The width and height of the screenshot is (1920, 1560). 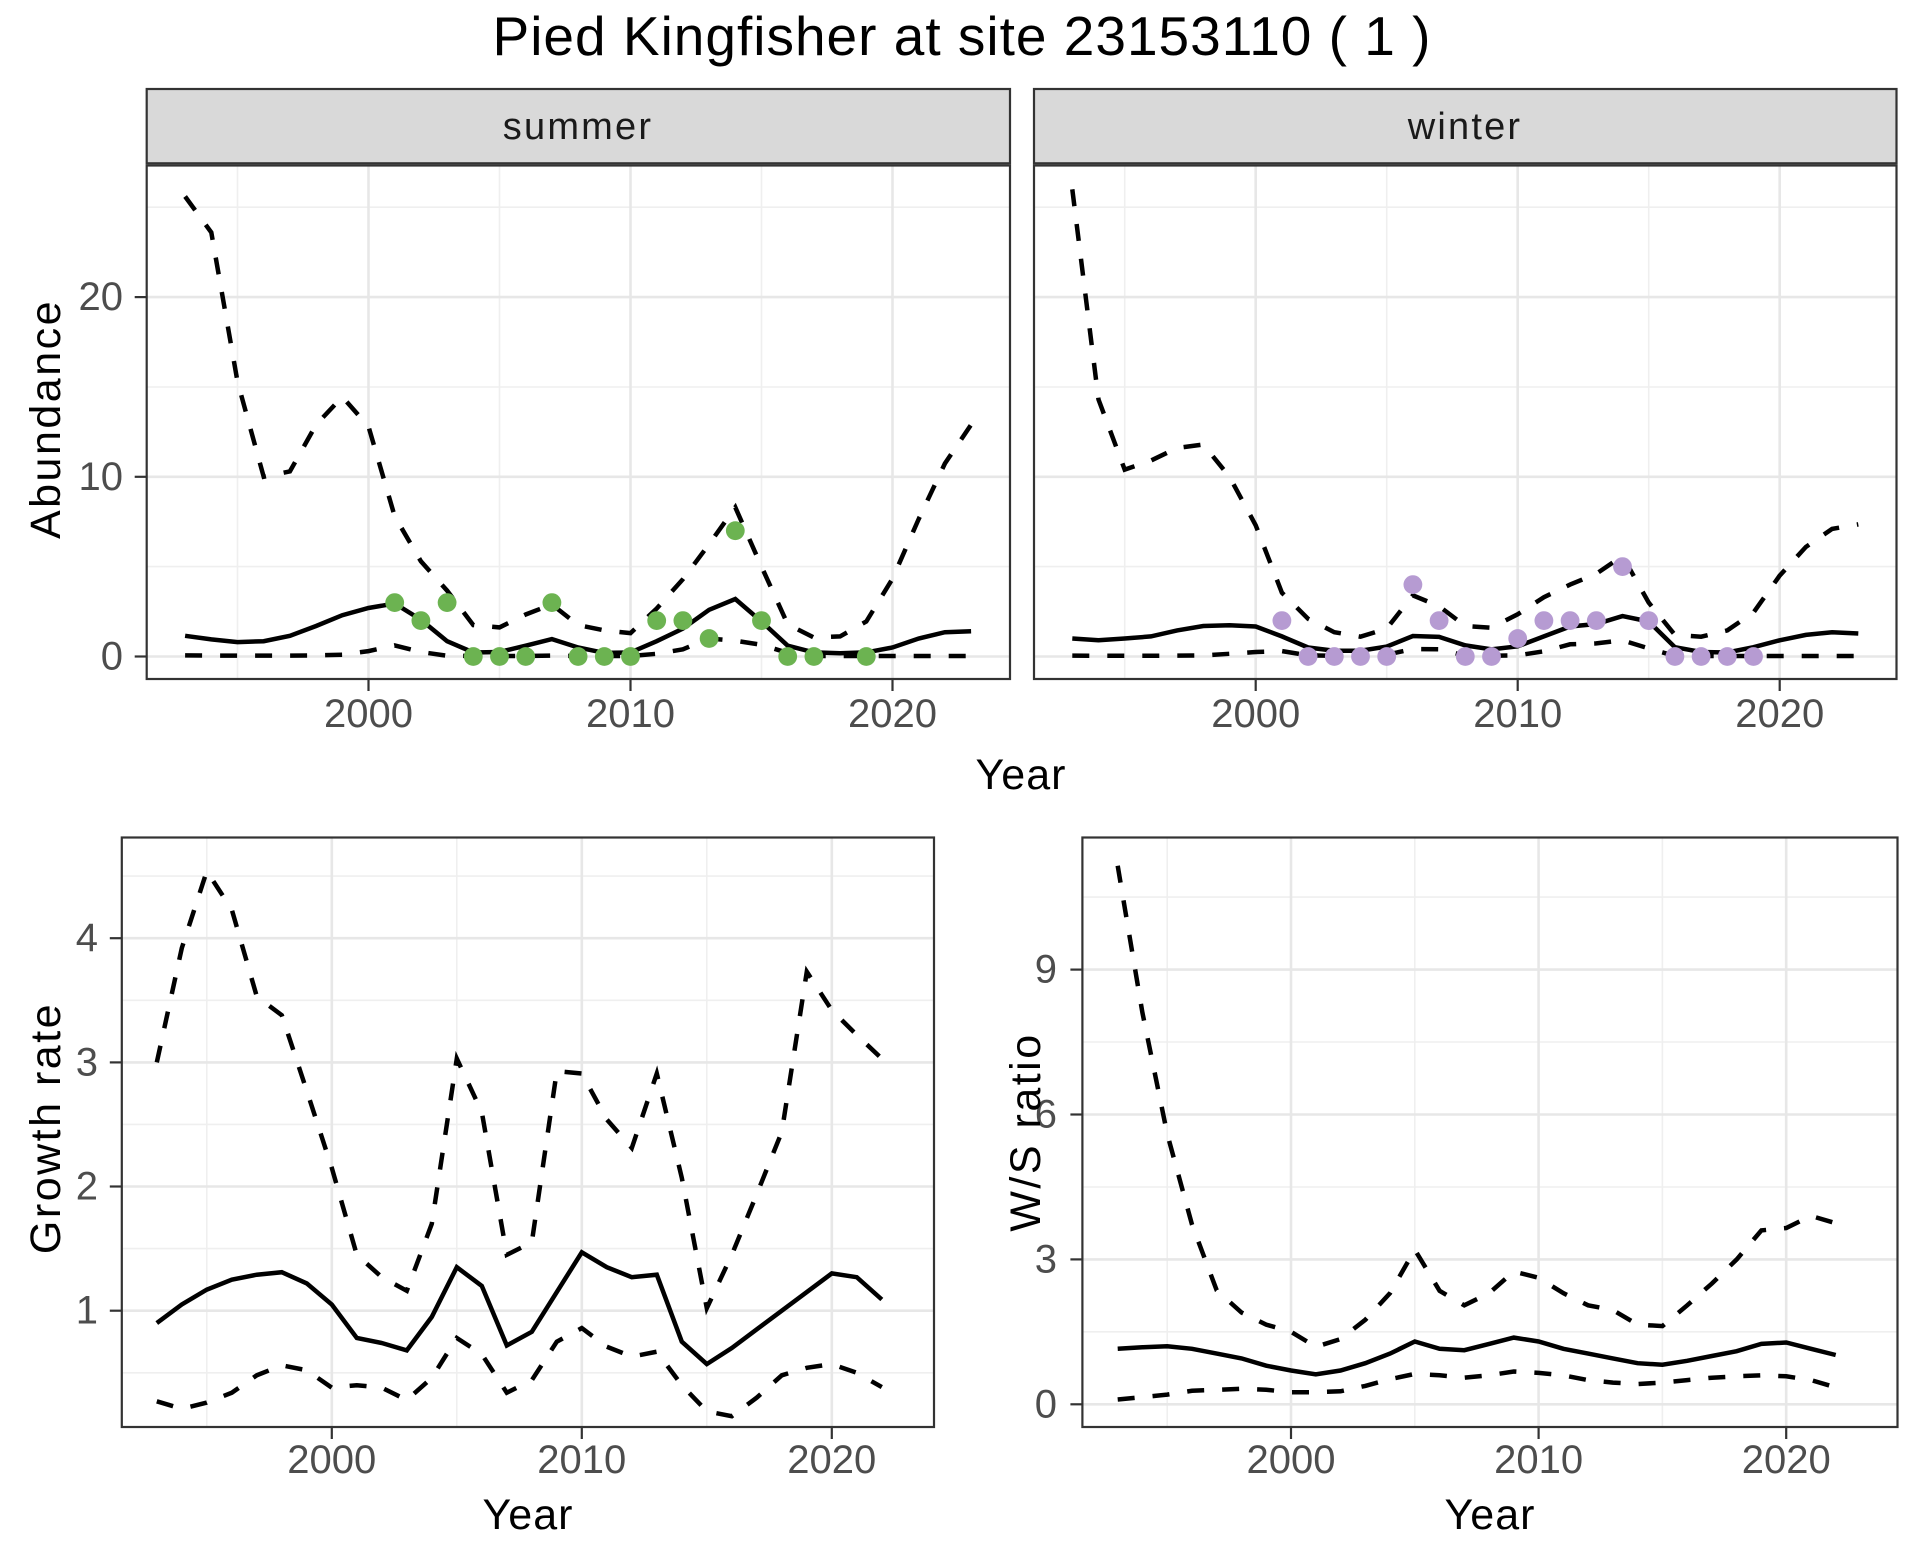 I want to click on svg-text: 9, so click(x=1046, y=970).